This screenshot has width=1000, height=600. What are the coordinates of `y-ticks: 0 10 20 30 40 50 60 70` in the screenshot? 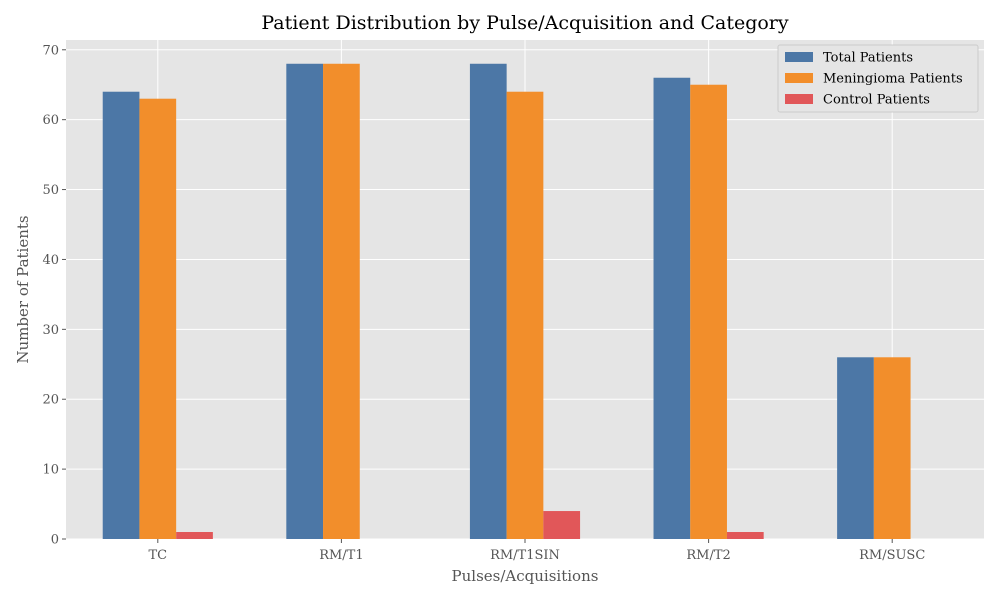 It's located at (54, 295).